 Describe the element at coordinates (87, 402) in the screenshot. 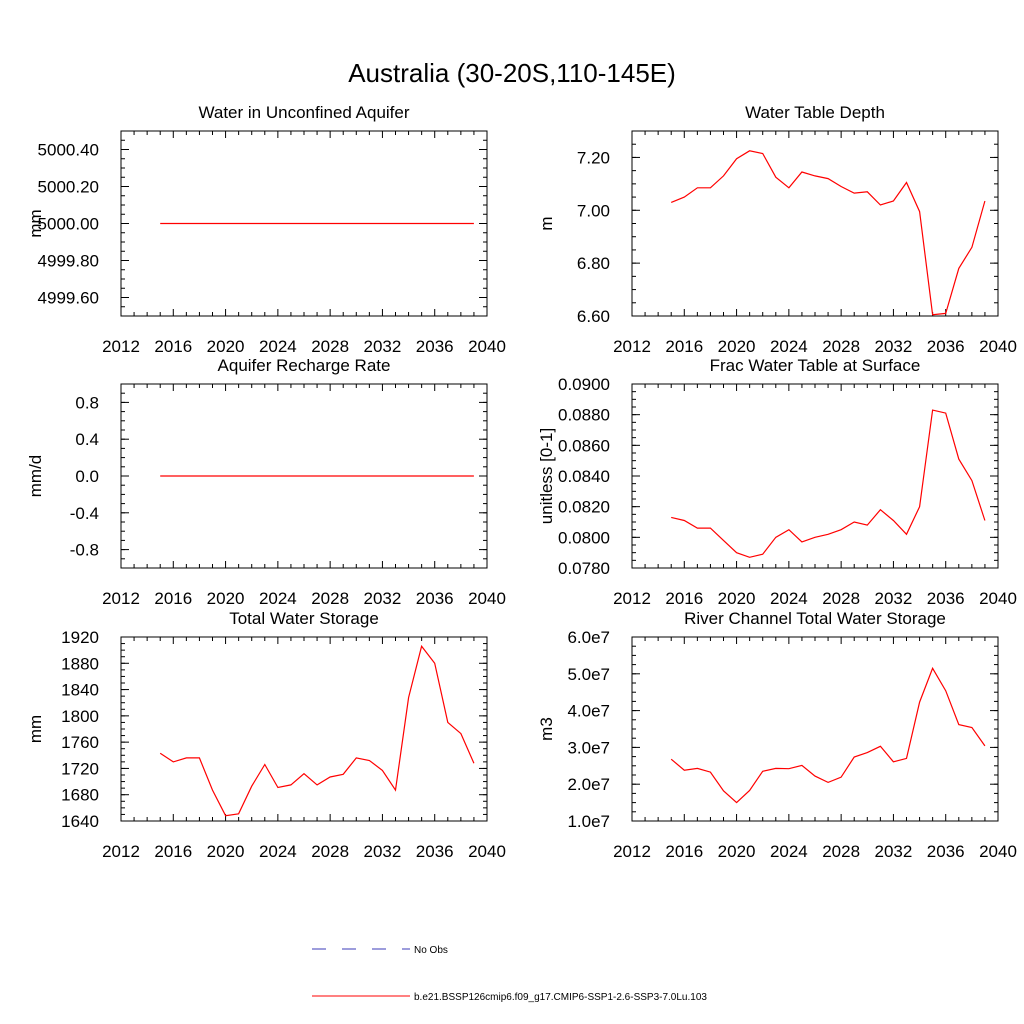

I see `y-tick-label: 0.8` at that location.